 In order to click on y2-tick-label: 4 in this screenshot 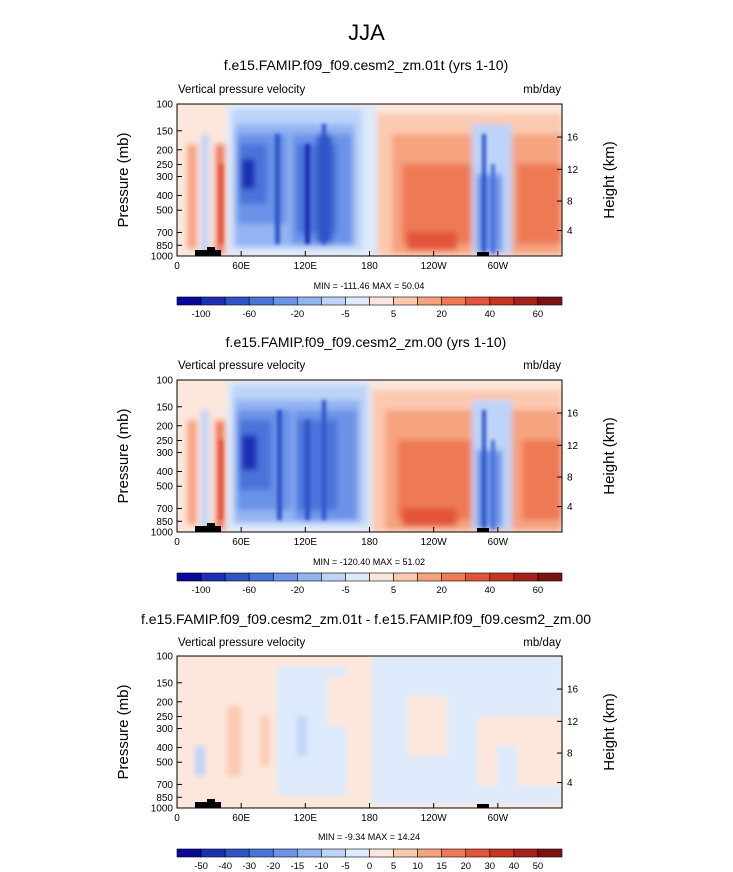, I will do `click(570, 507)`.